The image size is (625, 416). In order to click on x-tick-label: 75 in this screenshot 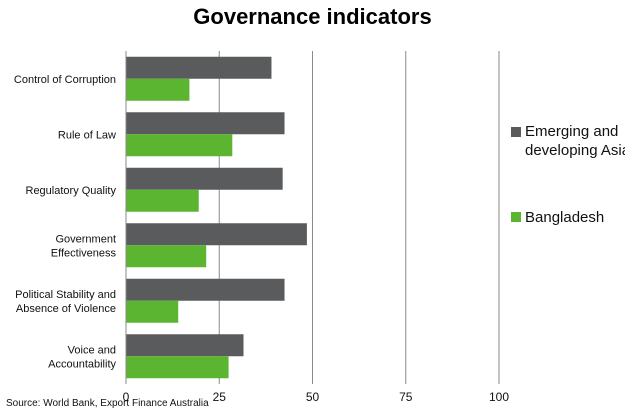, I will do `click(406, 397)`.